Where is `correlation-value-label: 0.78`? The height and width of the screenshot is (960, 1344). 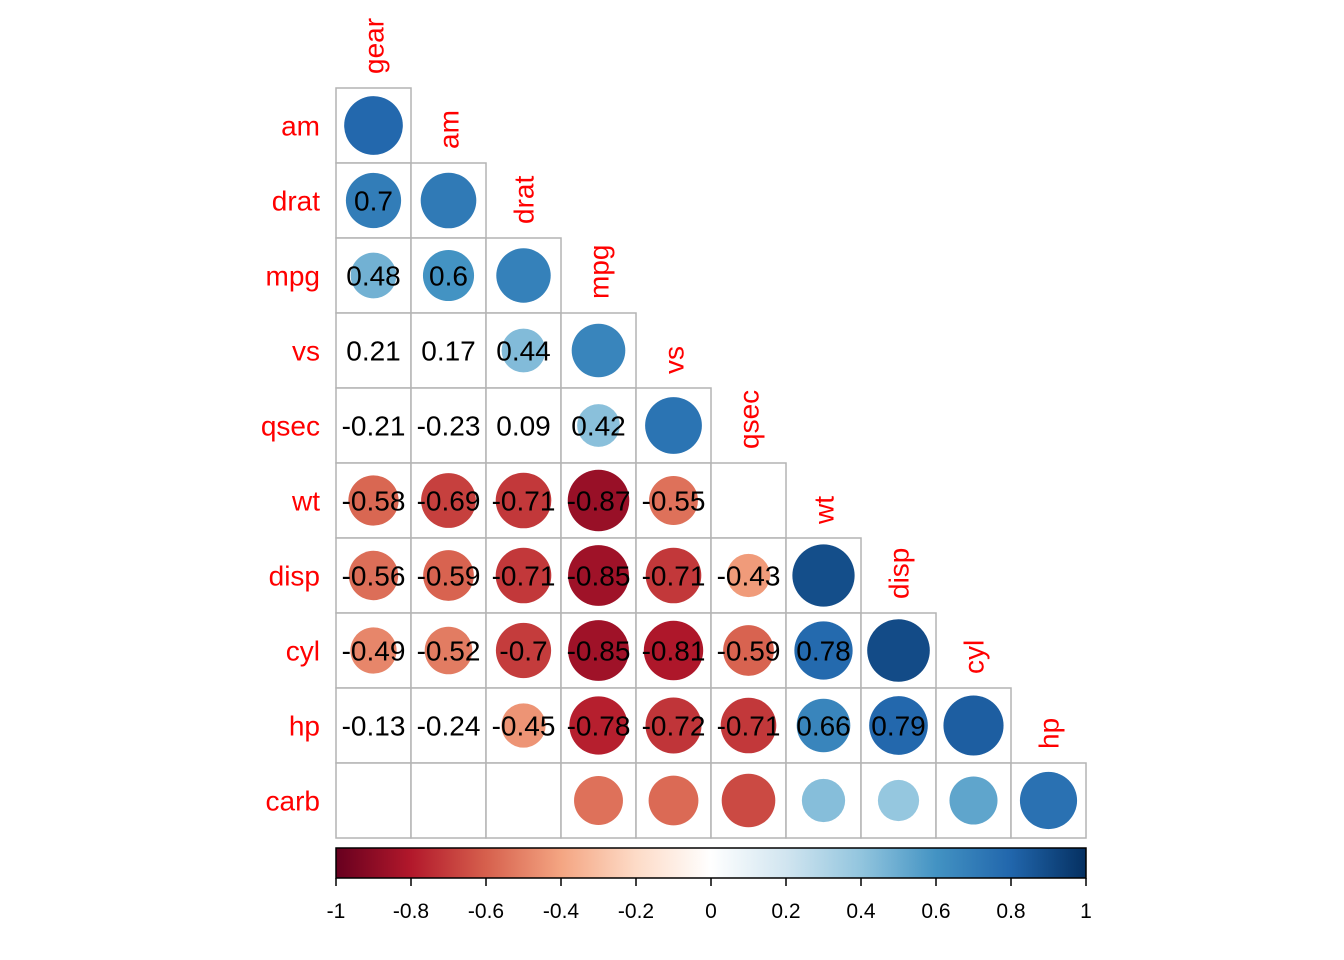
correlation-value-label: 0.78 is located at coordinates (823, 651).